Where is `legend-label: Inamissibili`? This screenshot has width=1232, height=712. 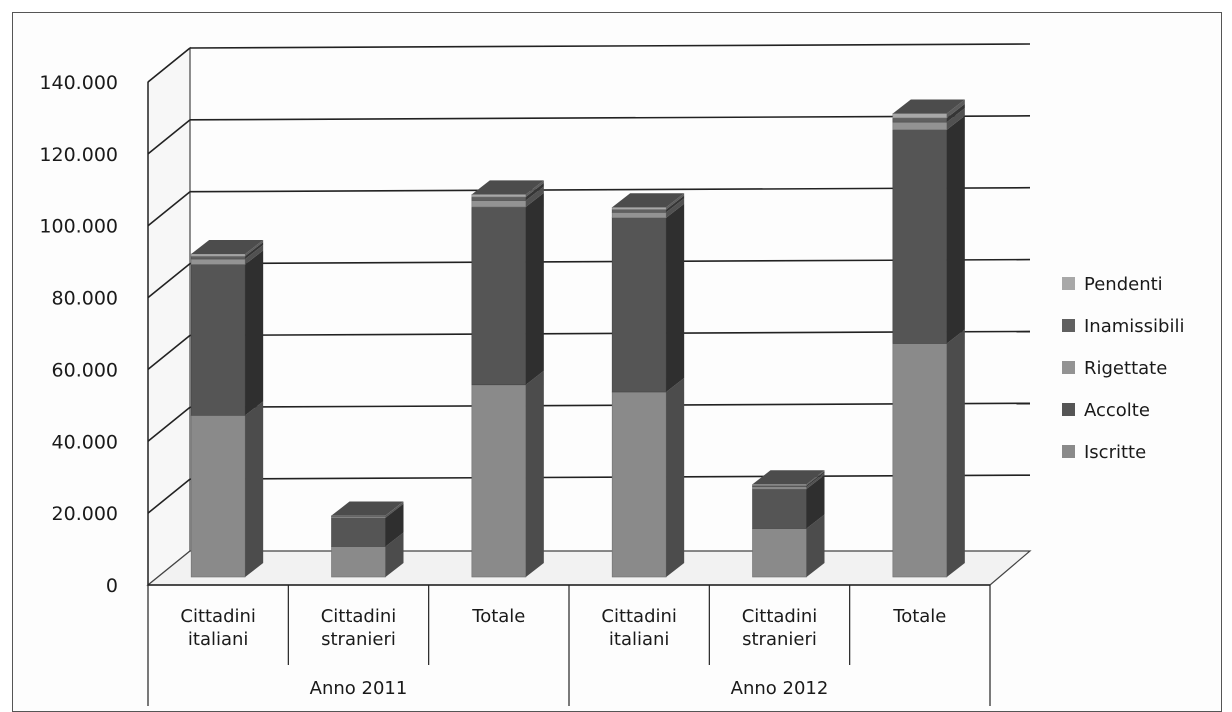
legend-label: Inamissibili is located at coordinates (1134, 326).